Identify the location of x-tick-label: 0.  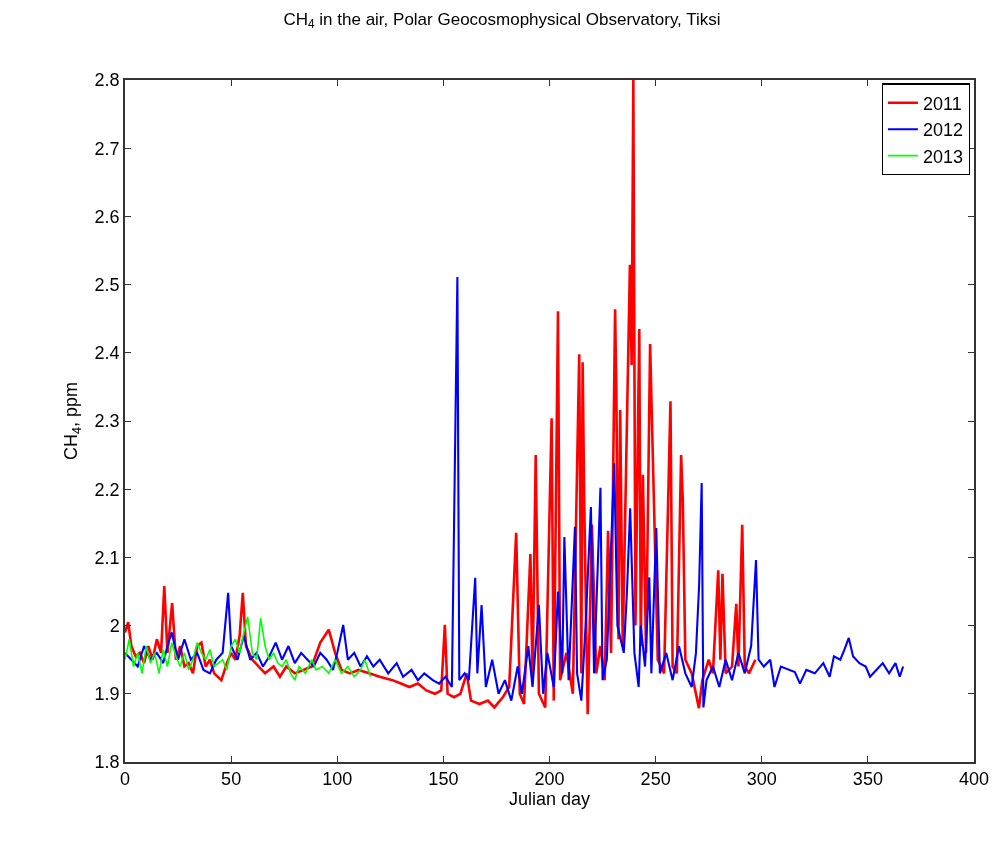
(125, 779).